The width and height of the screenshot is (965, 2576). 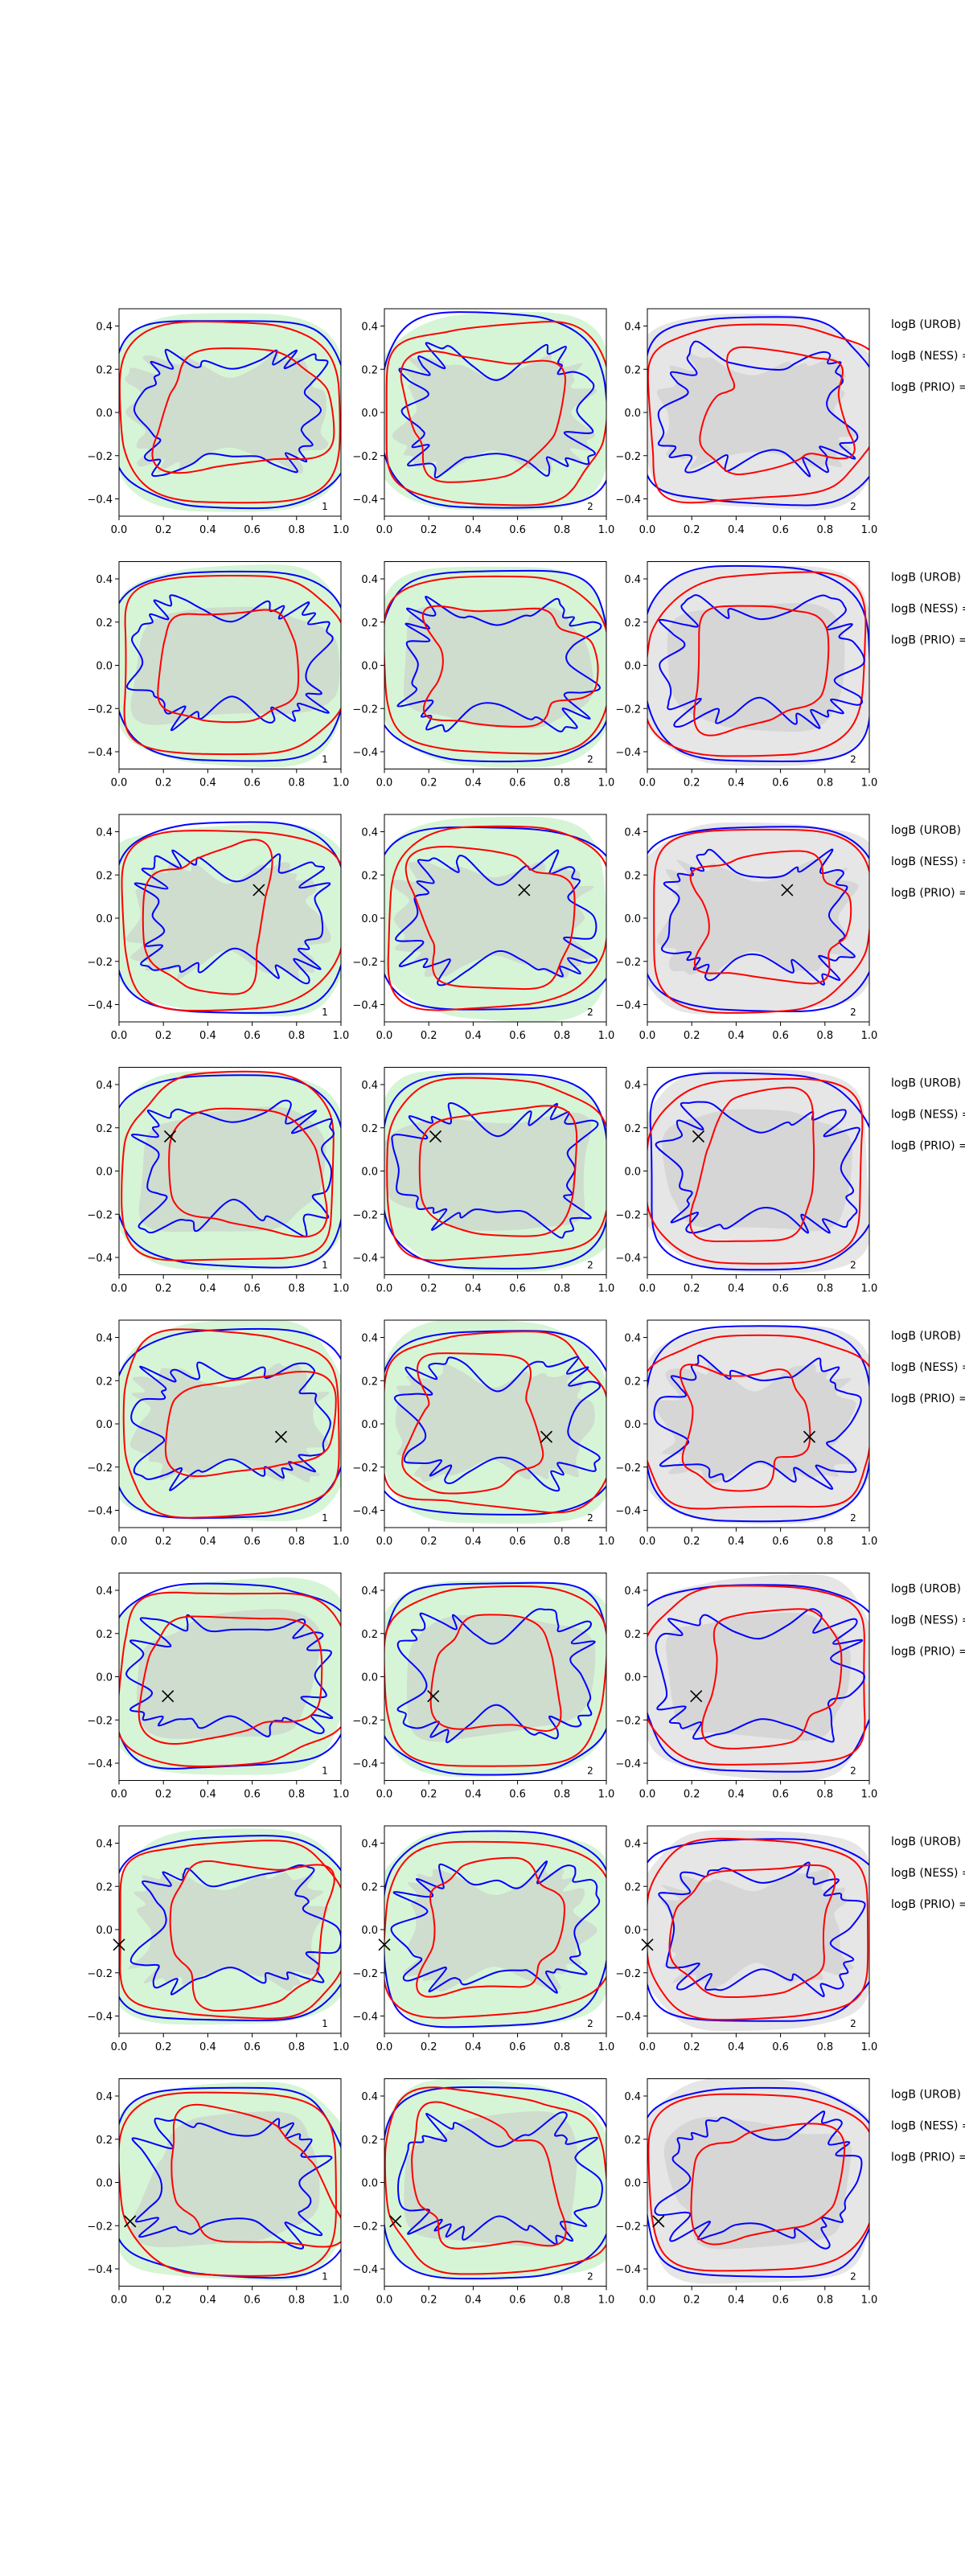 I want to click on panel-r5-c2: 2 0.0 0.2 0.4 0.6 0.8 1.0 0.4 0.2 0.0 −0.2 −0.4, so click(x=483, y=1433).